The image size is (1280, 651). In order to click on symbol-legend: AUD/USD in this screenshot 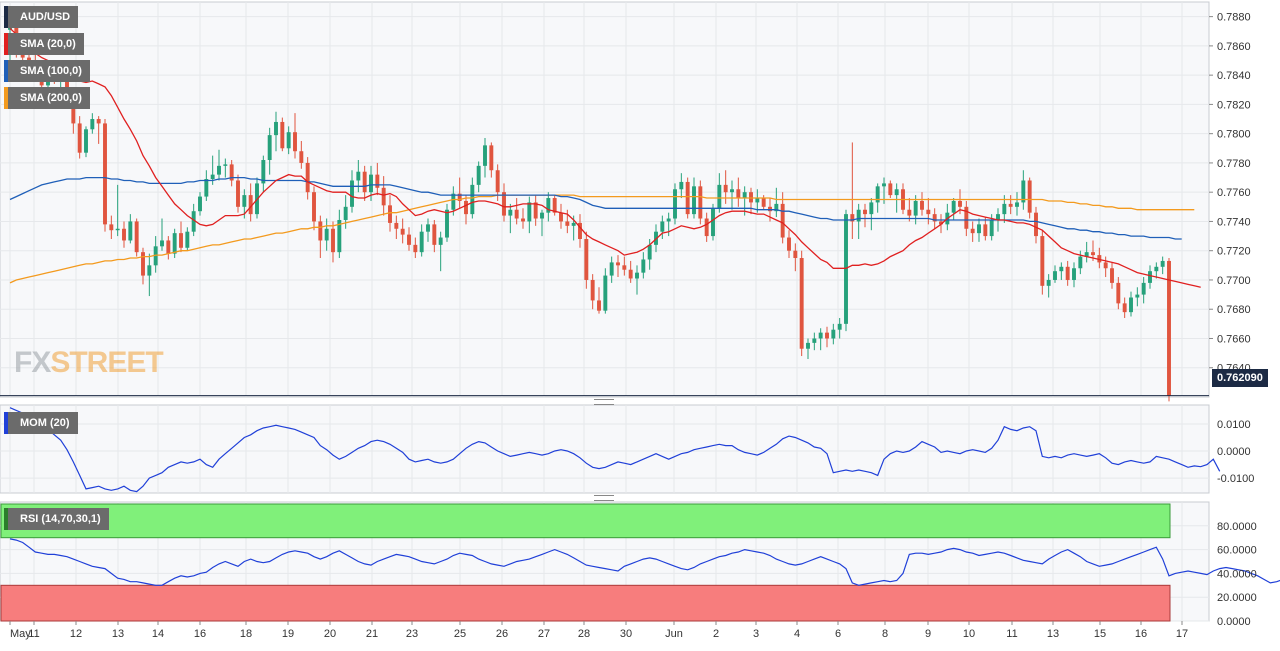, I will do `click(41, 17)`.